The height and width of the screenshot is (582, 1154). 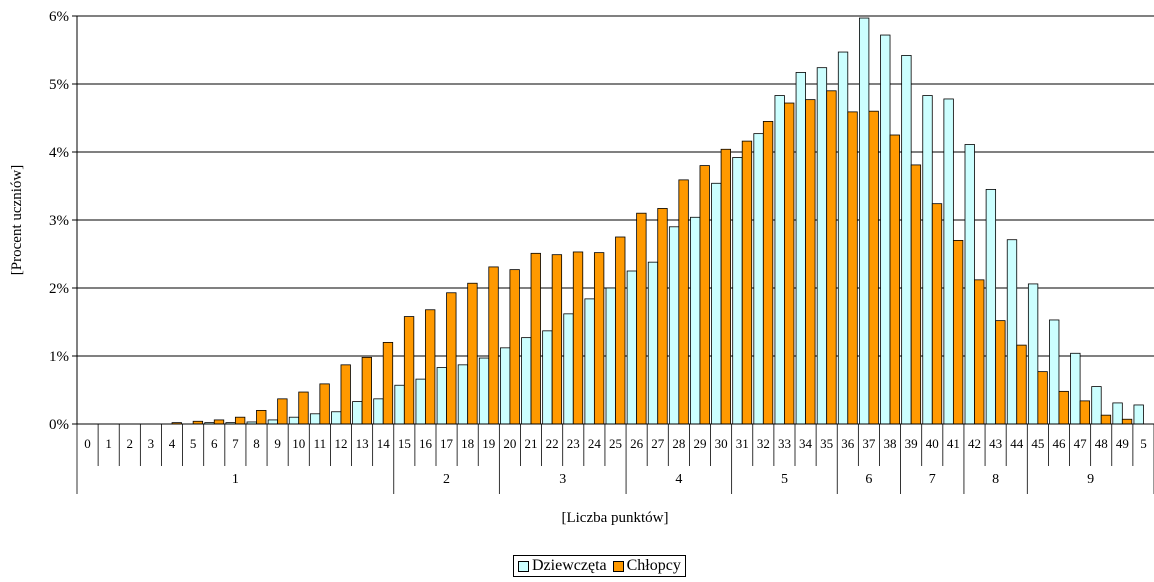 What do you see at coordinates (404, 443) in the screenshot?
I see `x-tick-label: 15` at bounding box center [404, 443].